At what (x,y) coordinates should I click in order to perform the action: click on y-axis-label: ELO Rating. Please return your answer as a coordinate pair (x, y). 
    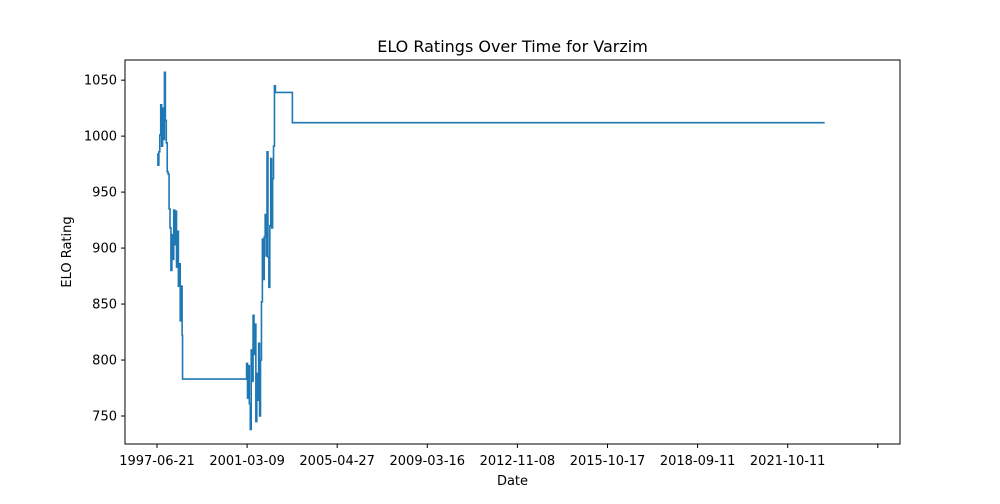
    Looking at the image, I should click on (67, 251).